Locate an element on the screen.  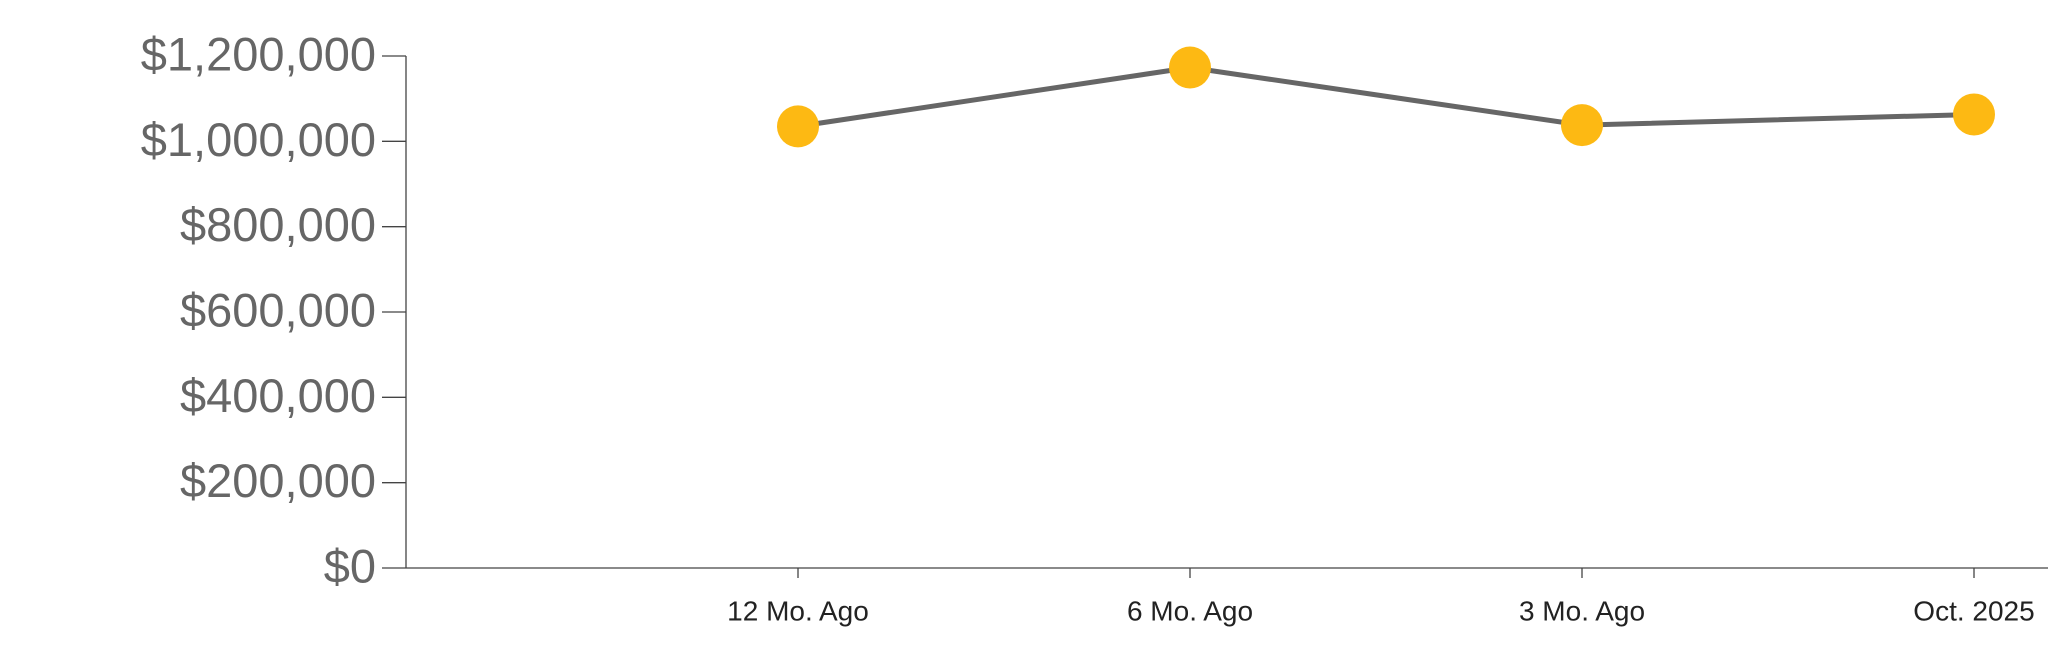
y-tick-label: $600,000 is located at coordinates (278, 309).